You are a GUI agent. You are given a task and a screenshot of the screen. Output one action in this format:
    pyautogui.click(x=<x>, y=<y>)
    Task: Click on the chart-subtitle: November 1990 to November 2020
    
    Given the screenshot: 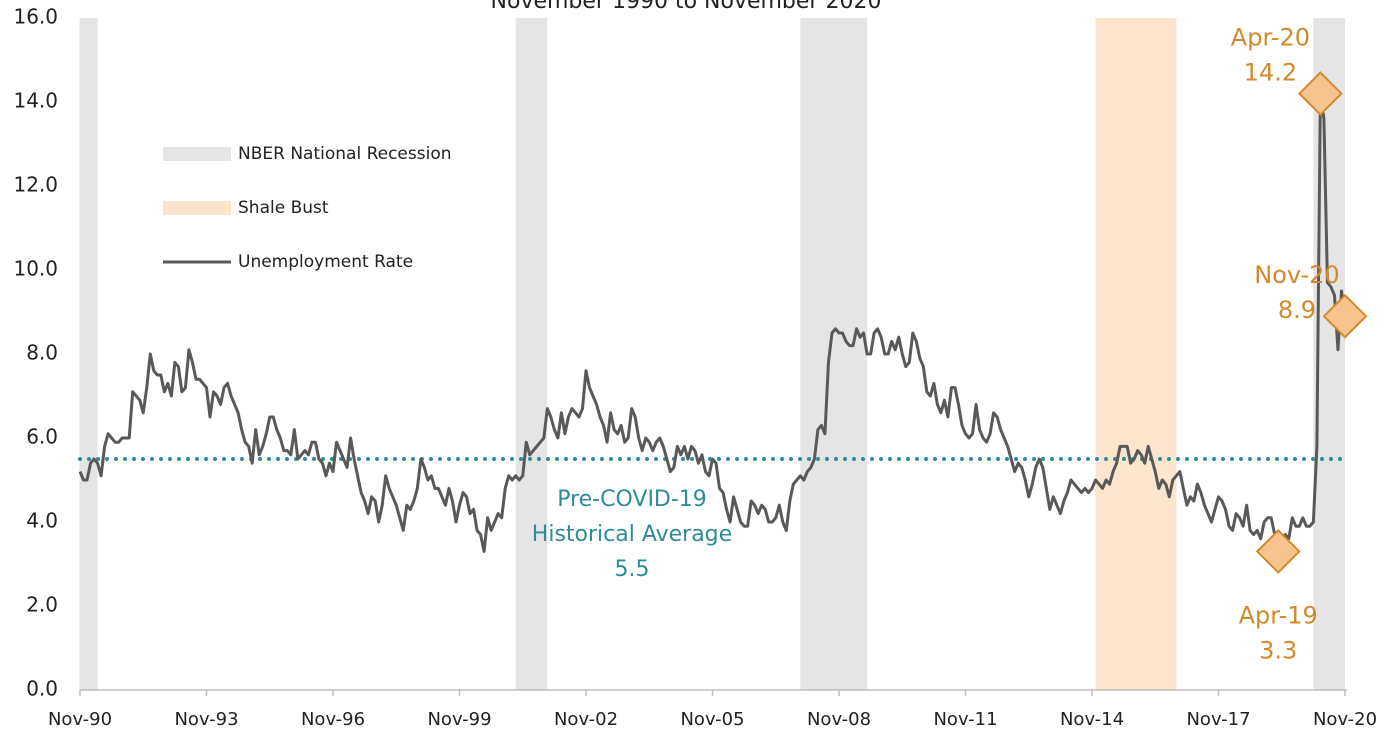 What is the action you would take?
    pyautogui.click(x=686, y=7)
    